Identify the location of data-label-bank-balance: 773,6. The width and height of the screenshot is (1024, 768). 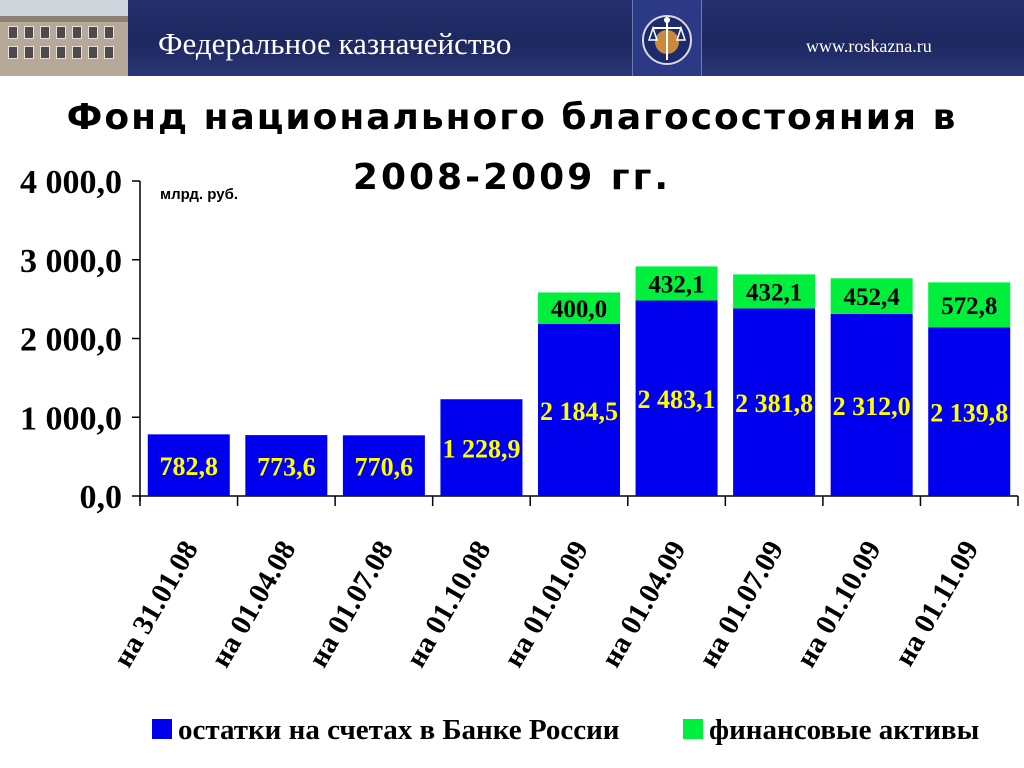
(286, 467).